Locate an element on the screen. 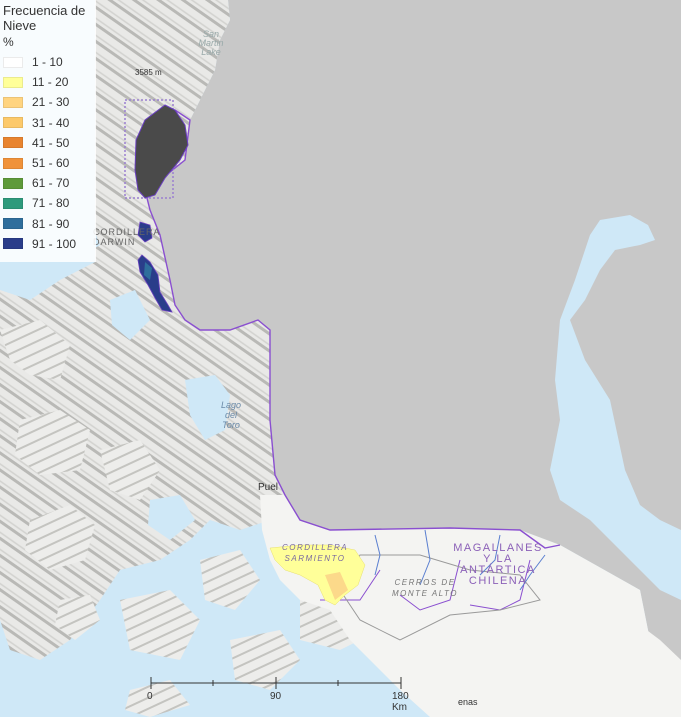 This screenshot has height=717, width=681. legend-label: 71 - 80 is located at coordinates (51, 203).